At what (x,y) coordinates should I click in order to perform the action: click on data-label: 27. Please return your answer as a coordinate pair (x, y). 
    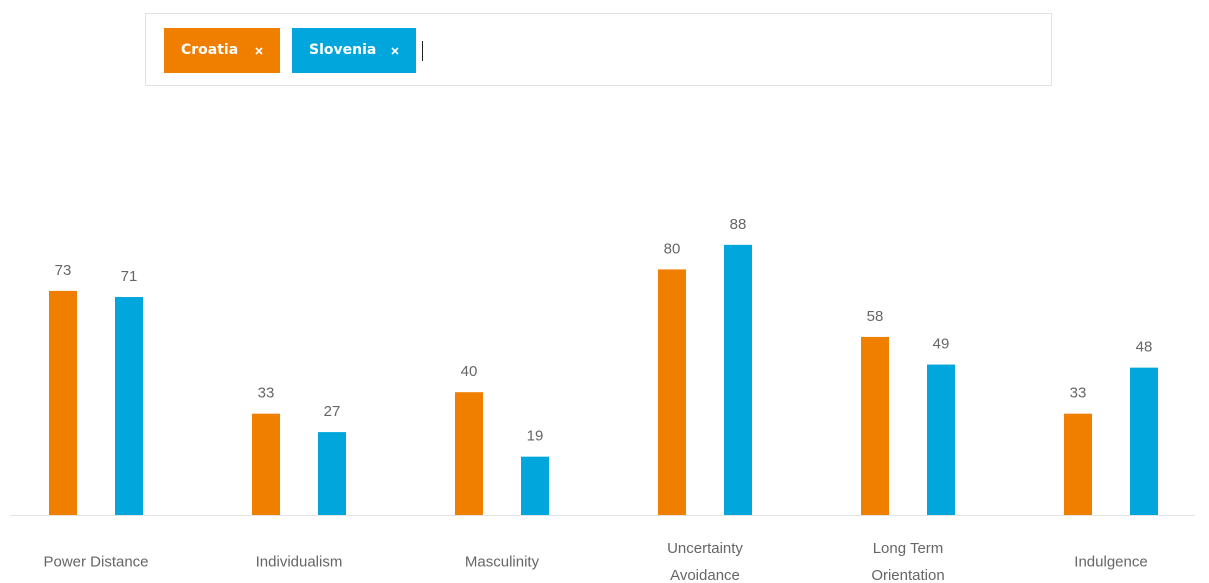
    Looking at the image, I should click on (332, 411).